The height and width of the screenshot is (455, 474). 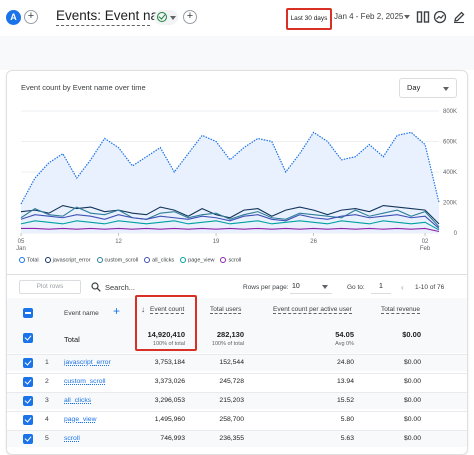 What do you see at coordinates (81, 313) in the screenshot?
I see `col-event-name: Event name` at bounding box center [81, 313].